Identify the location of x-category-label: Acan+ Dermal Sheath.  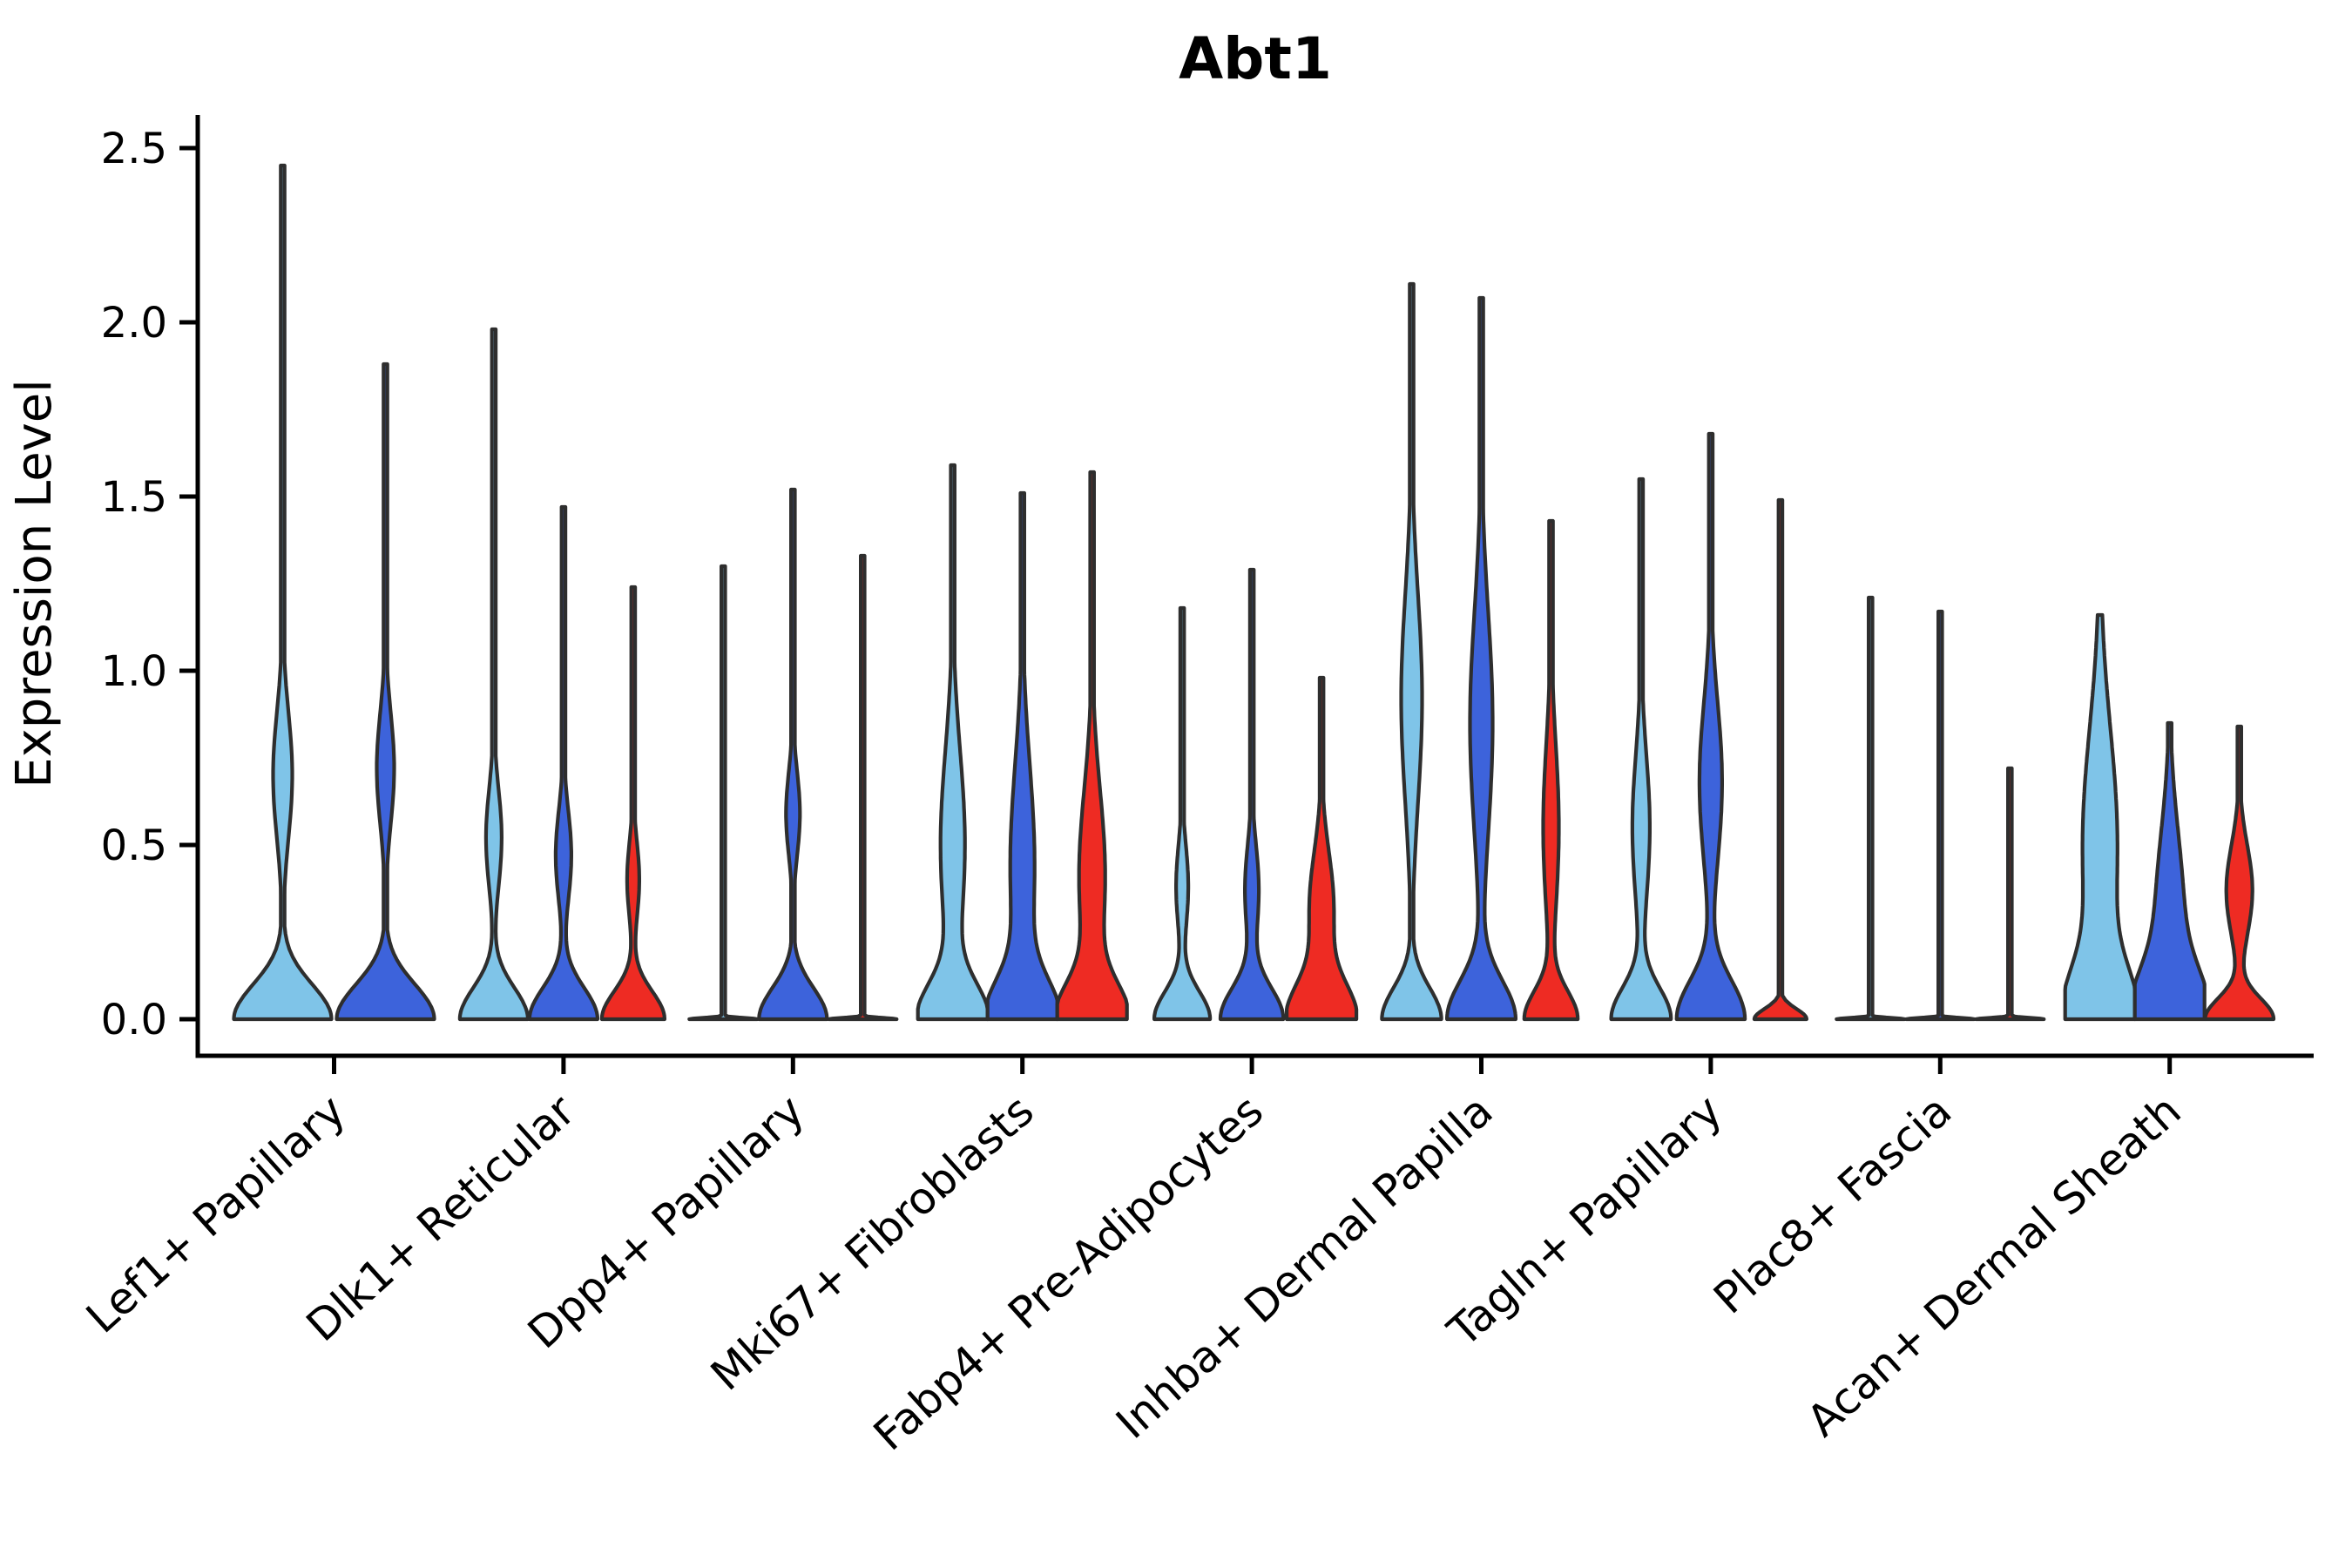
(1994, 1266).